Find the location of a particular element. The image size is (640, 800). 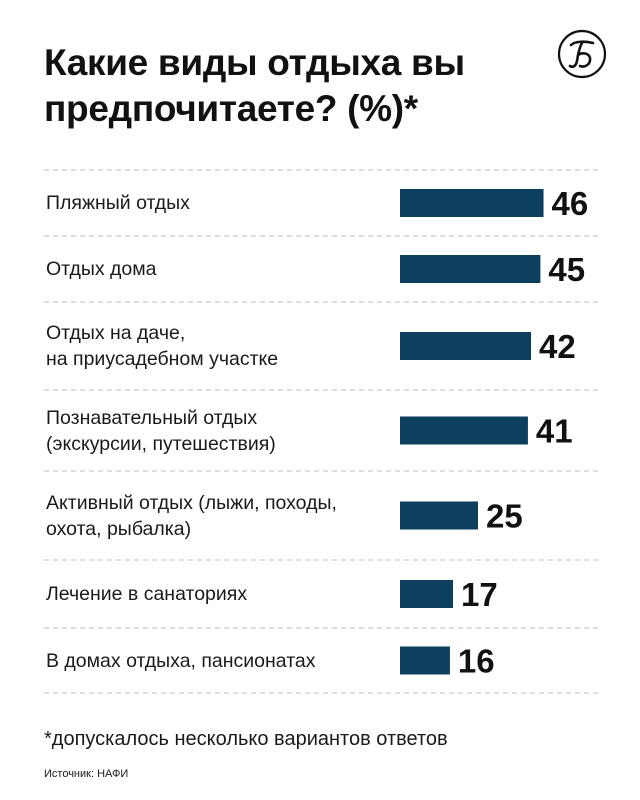

chart-title: Какие виды отдыха вы предпочитаете? (%)* is located at coordinates (279, 86).